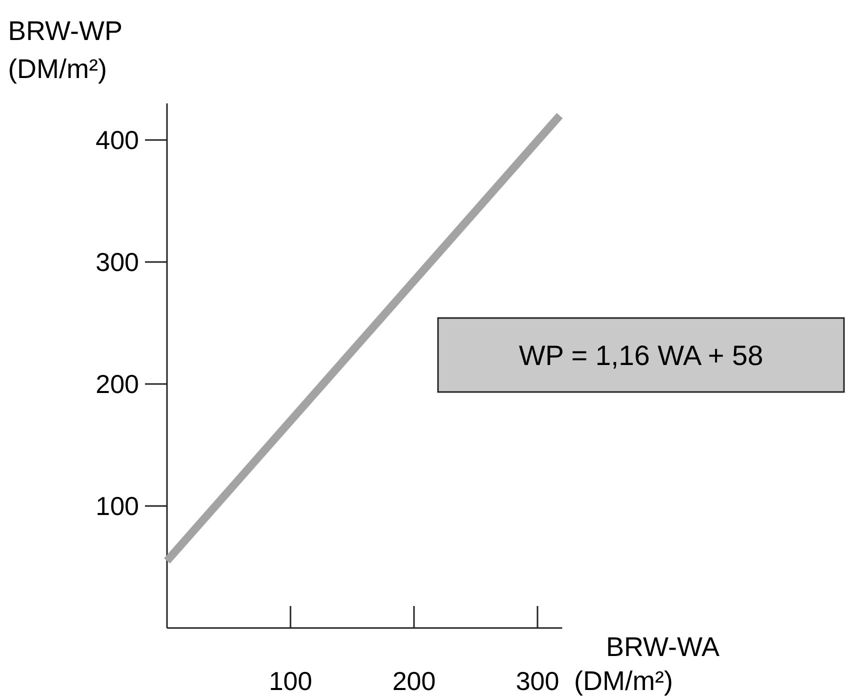 This screenshot has width=846, height=699. I want to click on x-axis-title: BRW-WA (DM/m²), so click(647, 664).